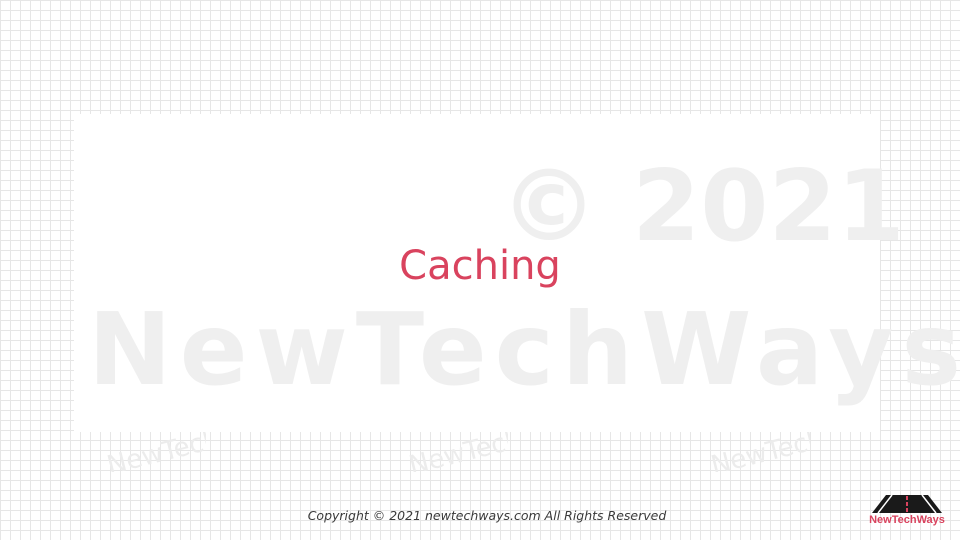 This screenshot has height=540, width=960. I want to click on logo: NewTechWays, so click(907, 512).